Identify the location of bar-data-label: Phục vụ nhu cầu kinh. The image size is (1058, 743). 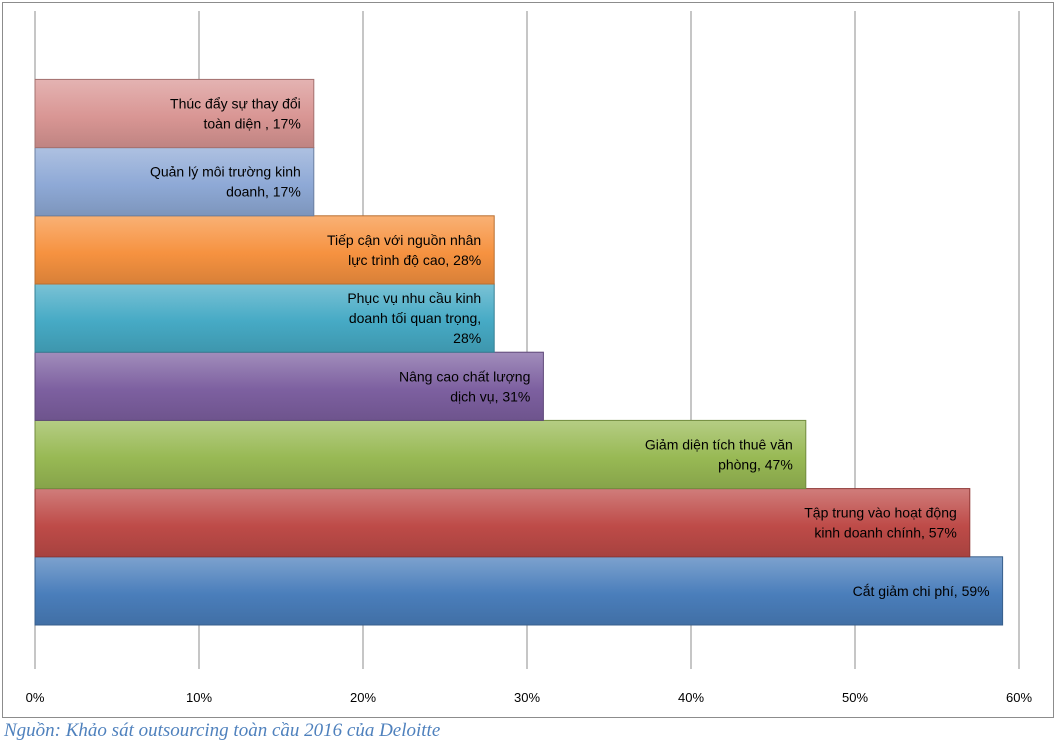
(414, 298).